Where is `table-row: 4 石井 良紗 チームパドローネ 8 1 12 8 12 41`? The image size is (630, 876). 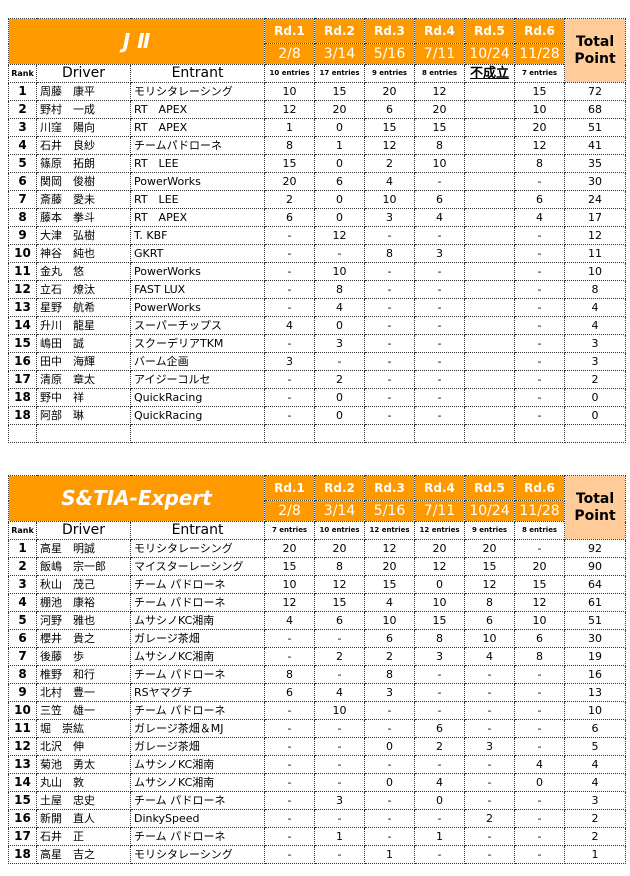
table-row: 4 石井 良紗 チームパドローネ 8 1 12 8 12 41 is located at coordinates (317, 145).